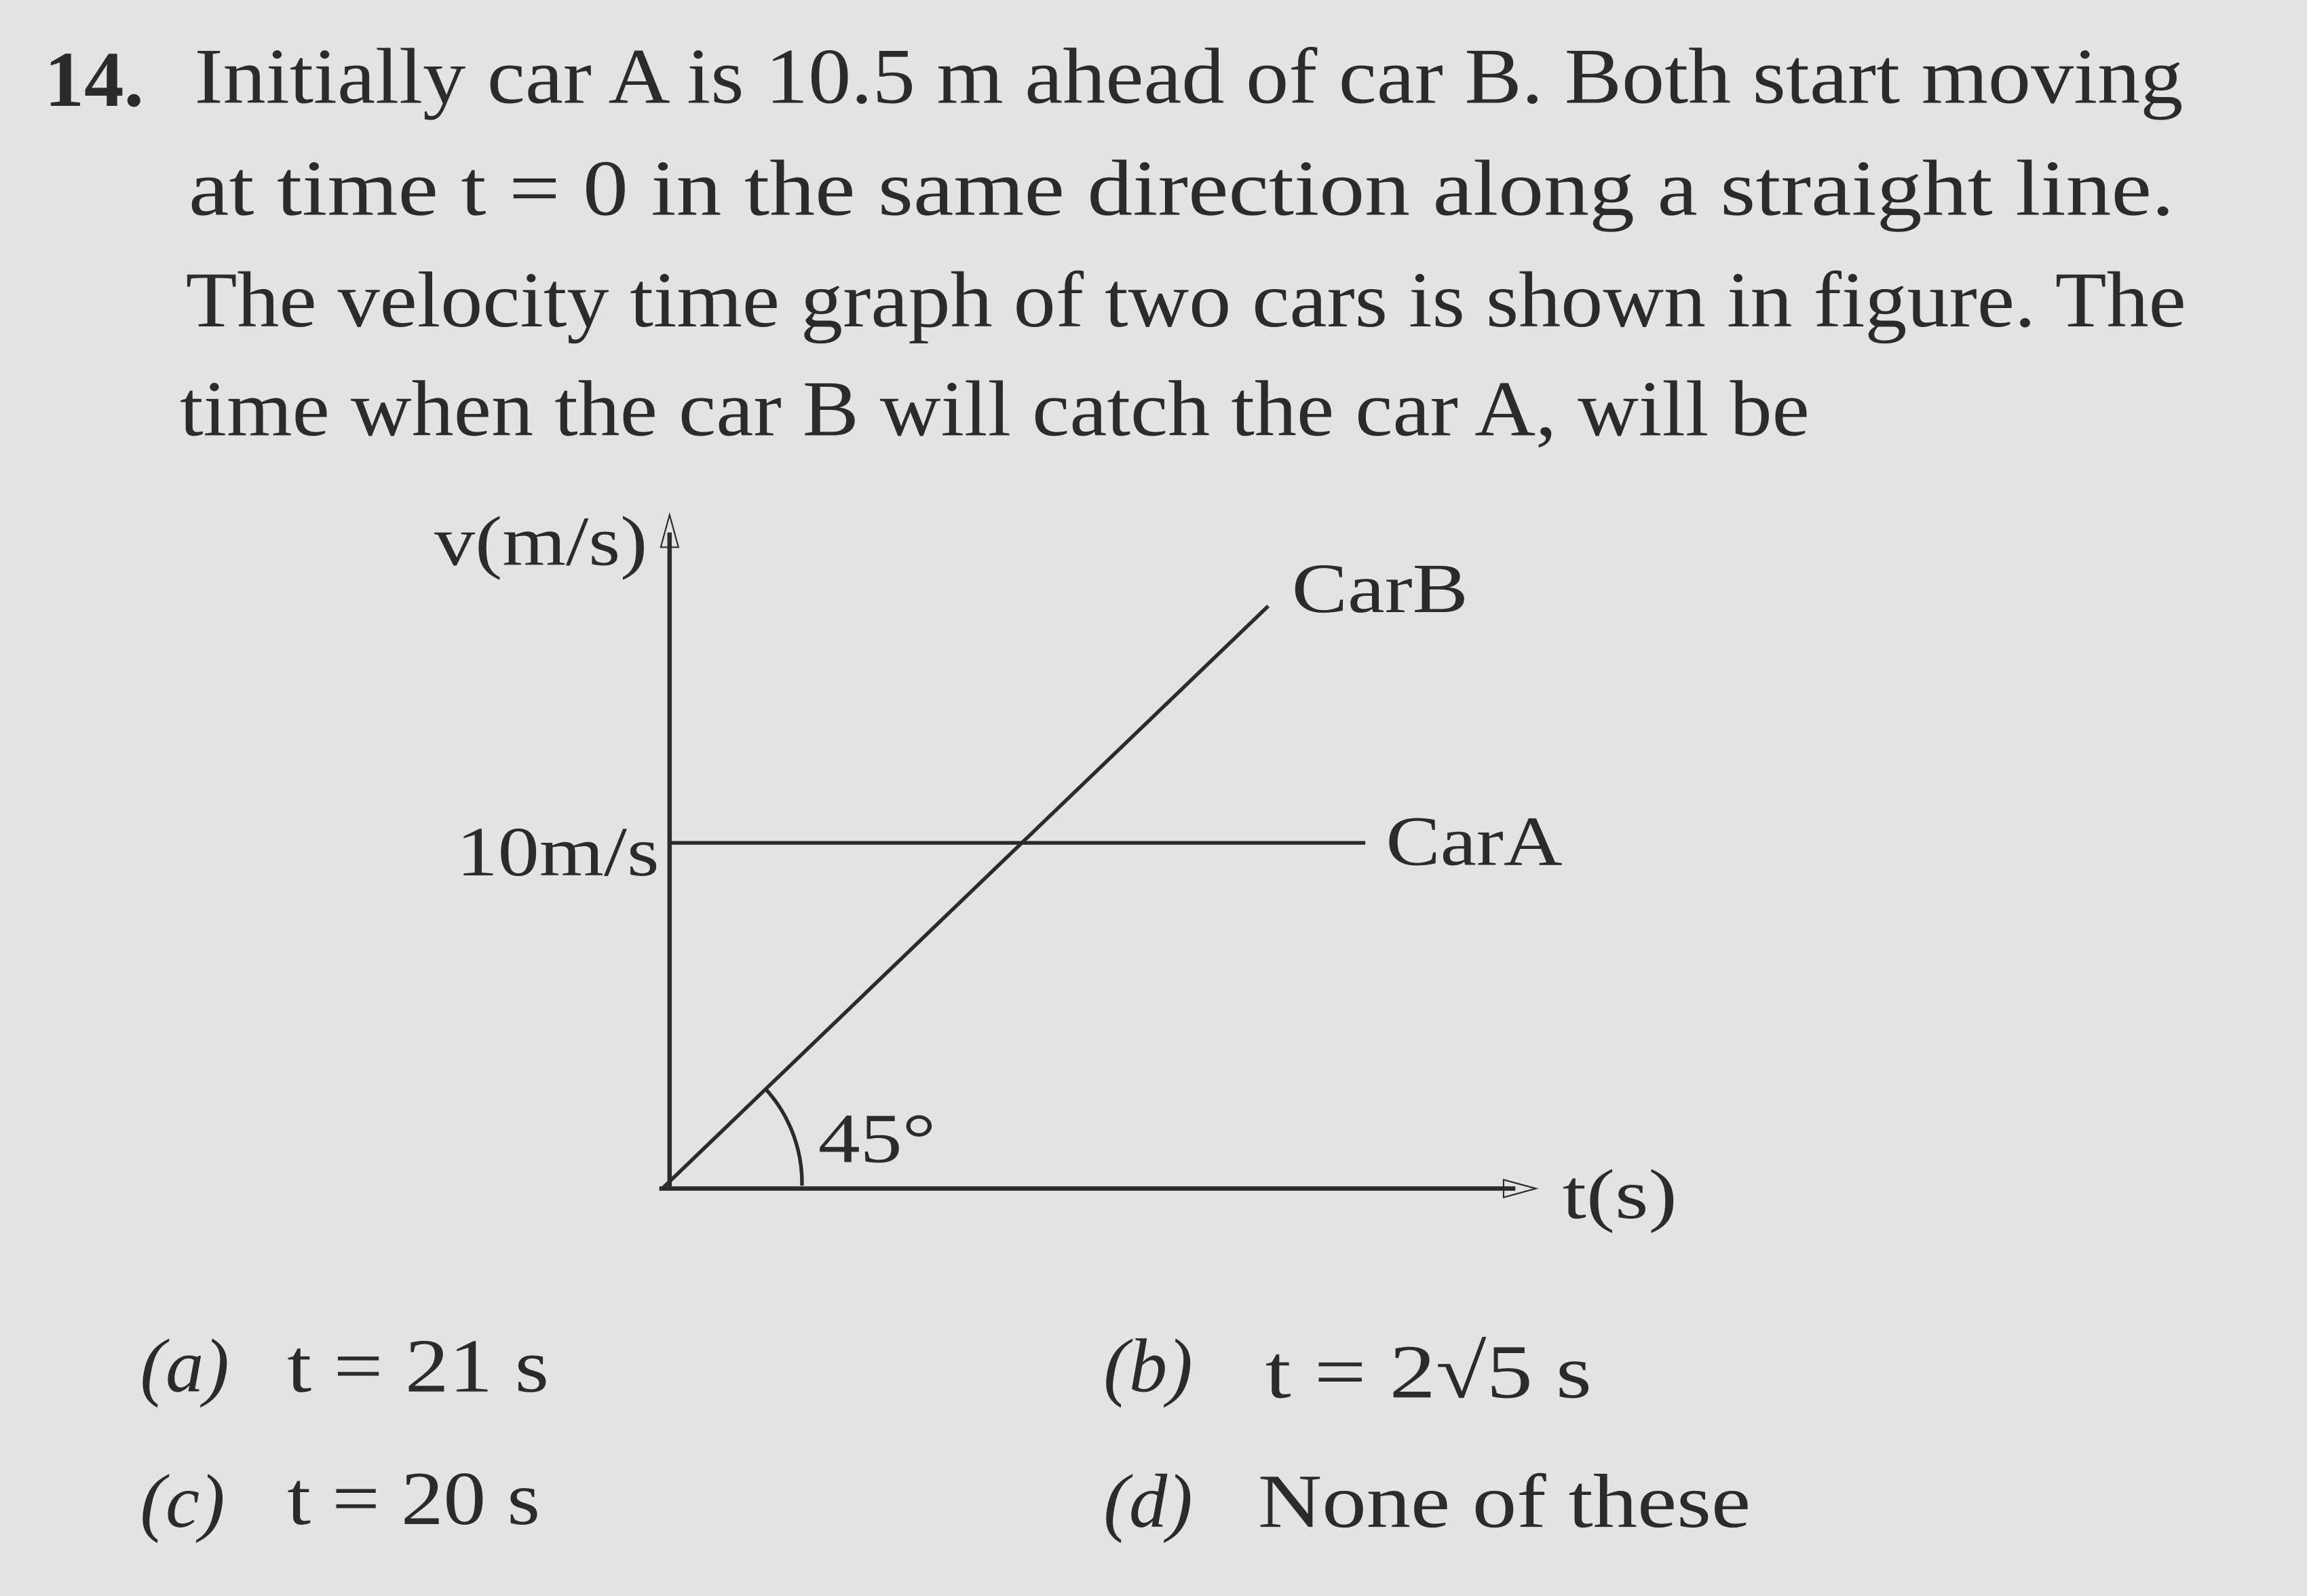  What do you see at coordinates (1147, 1367) in the screenshot?
I see `option-label: (b)` at bounding box center [1147, 1367].